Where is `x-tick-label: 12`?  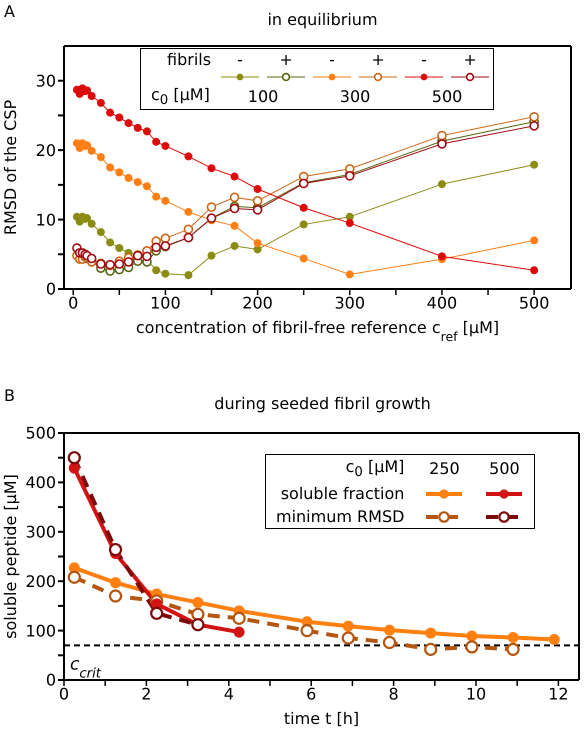 x-tick-label: 12 is located at coordinates (558, 694).